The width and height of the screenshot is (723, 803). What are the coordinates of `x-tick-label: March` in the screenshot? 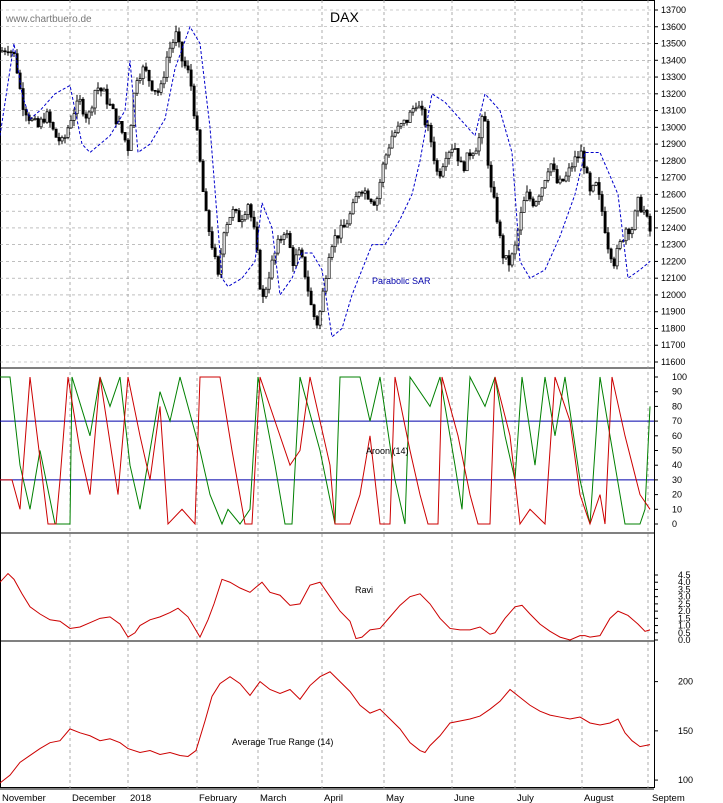 It's located at (273, 798).